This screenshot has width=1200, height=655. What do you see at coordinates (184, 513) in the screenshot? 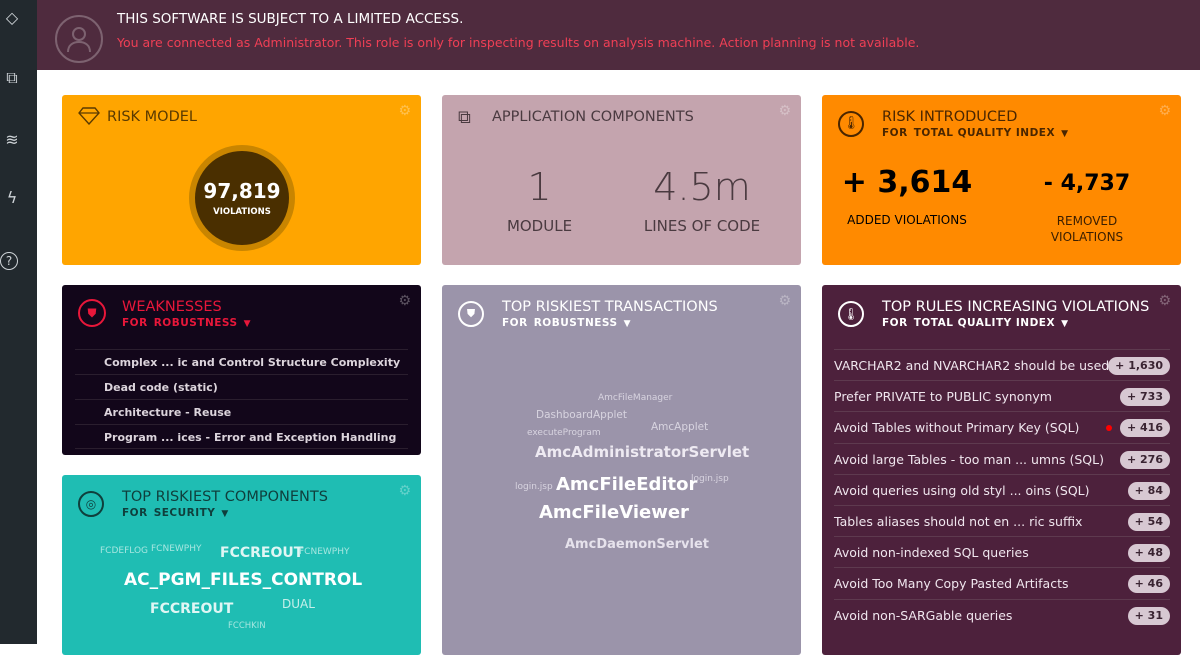
I see `selector-value: SECURITY` at bounding box center [184, 513].